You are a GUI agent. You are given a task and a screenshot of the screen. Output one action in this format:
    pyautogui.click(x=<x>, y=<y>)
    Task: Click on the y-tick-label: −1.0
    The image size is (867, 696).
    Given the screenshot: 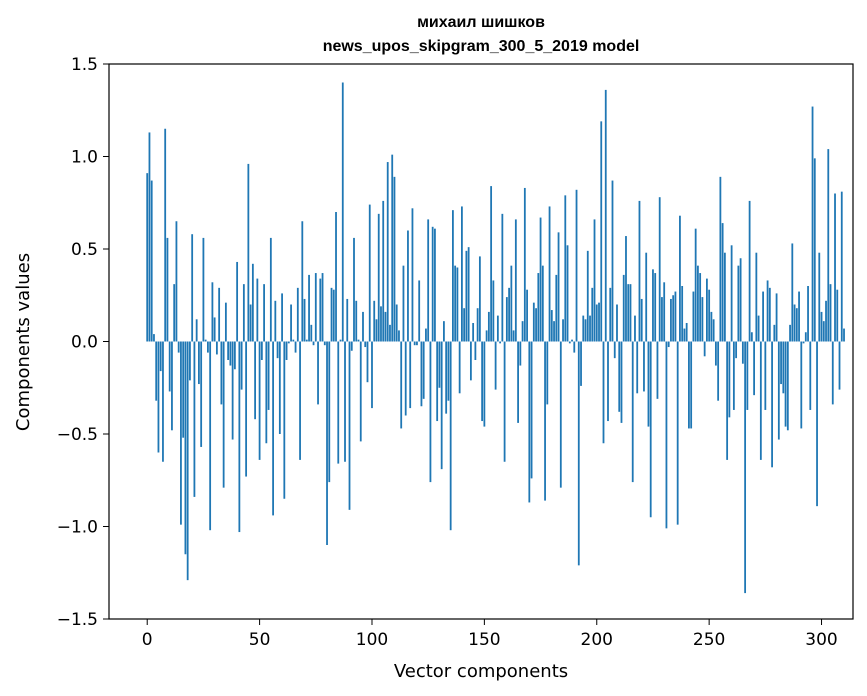 What is the action you would take?
    pyautogui.click(x=77, y=528)
    